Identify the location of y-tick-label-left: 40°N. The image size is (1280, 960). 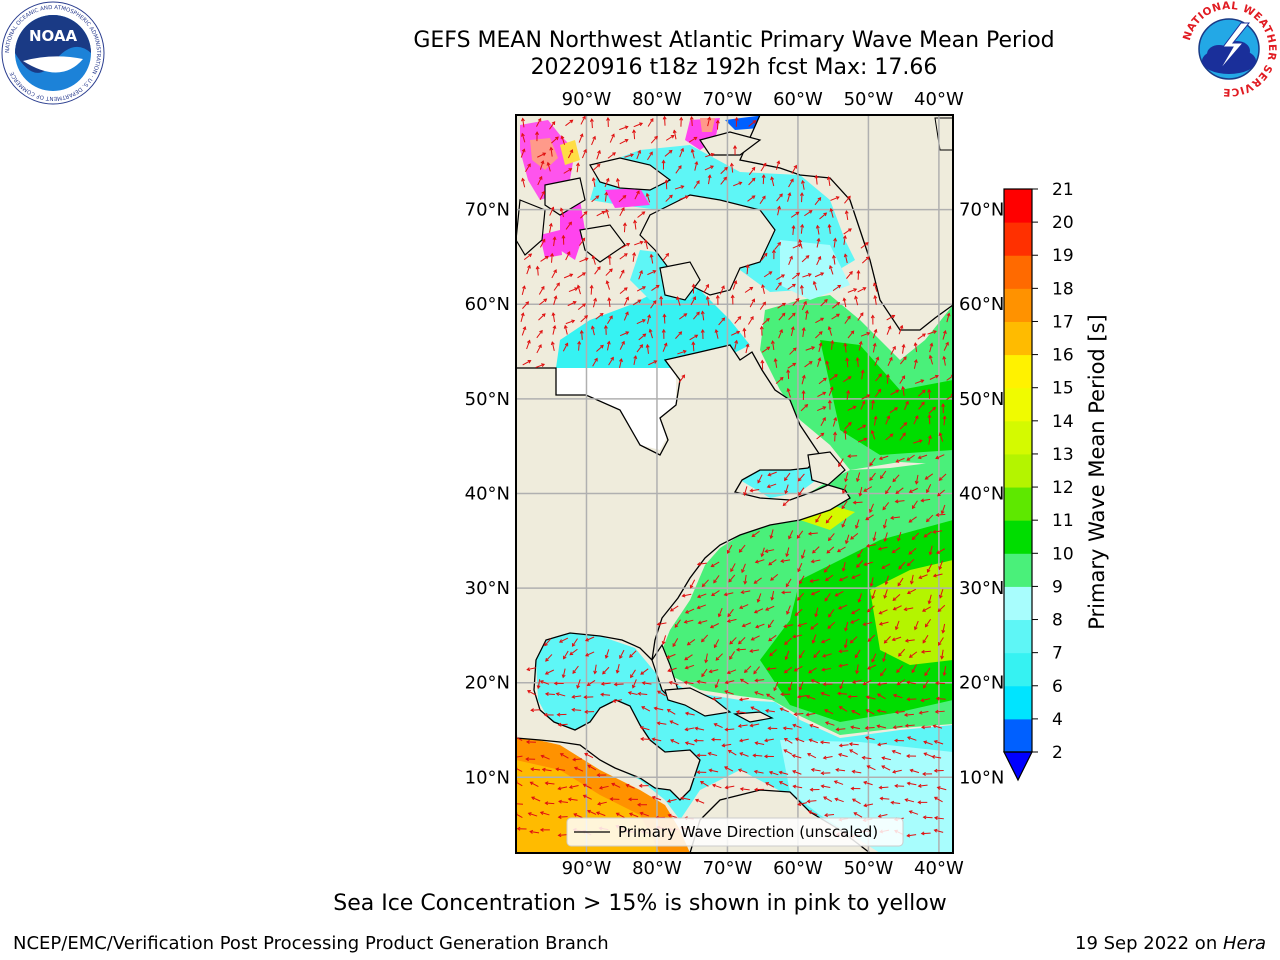
(487, 493).